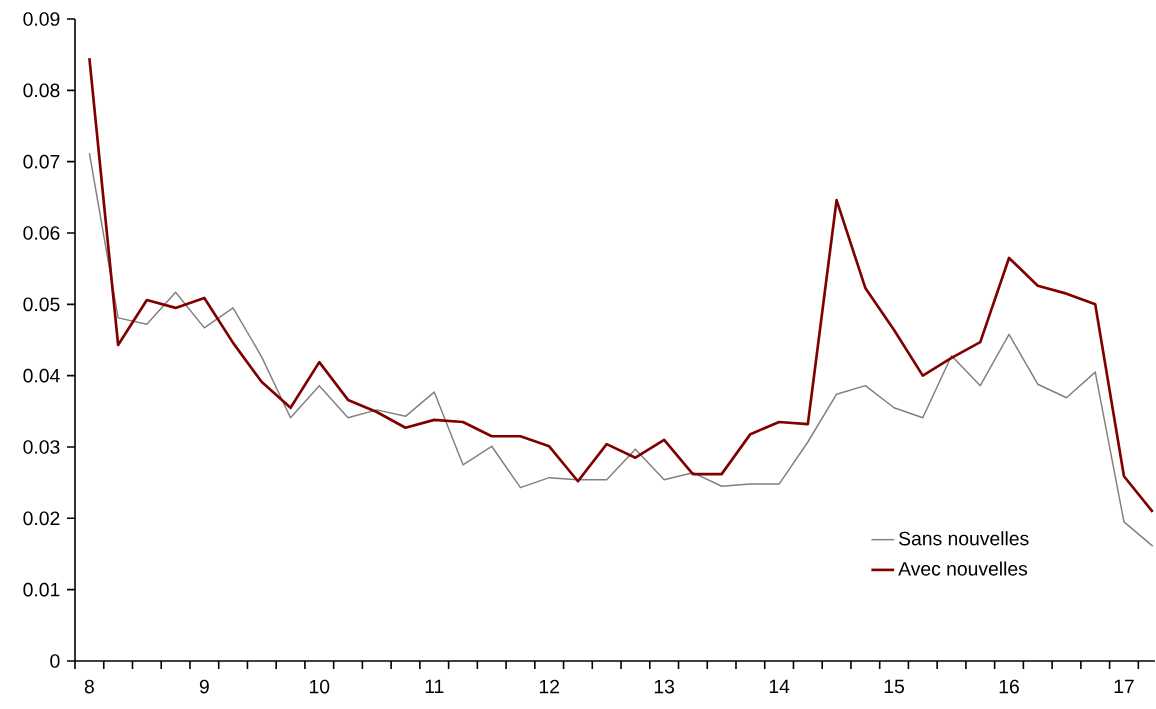 The image size is (1156, 709). Describe the element at coordinates (964, 538) in the screenshot. I see `legend-label: Sans nouvelles` at that location.